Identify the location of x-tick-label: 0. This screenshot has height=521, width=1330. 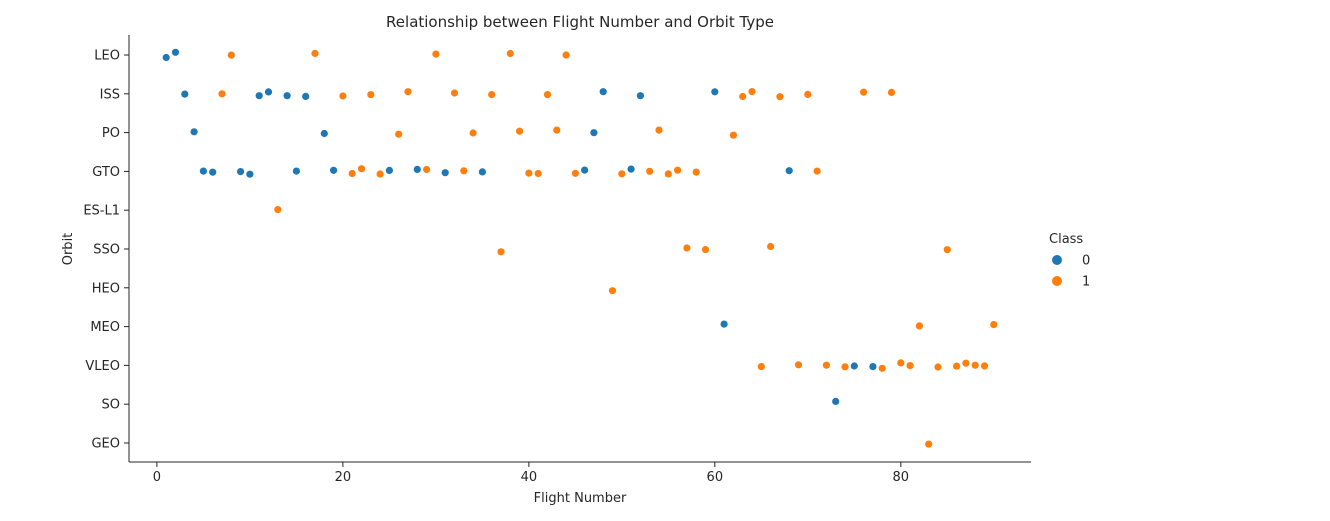
(157, 477).